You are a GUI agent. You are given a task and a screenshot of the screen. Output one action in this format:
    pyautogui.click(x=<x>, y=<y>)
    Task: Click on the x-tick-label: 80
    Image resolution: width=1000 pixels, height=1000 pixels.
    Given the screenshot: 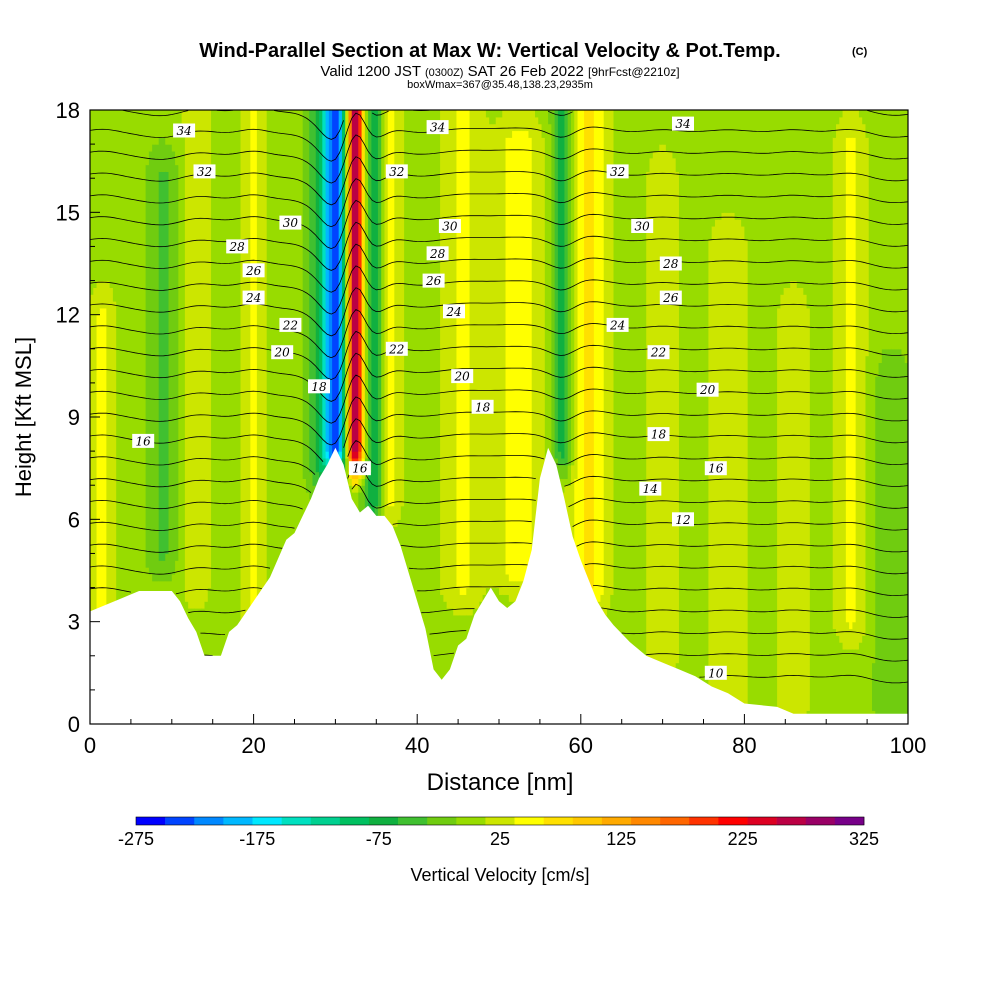 What is the action you would take?
    pyautogui.click(x=744, y=745)
    